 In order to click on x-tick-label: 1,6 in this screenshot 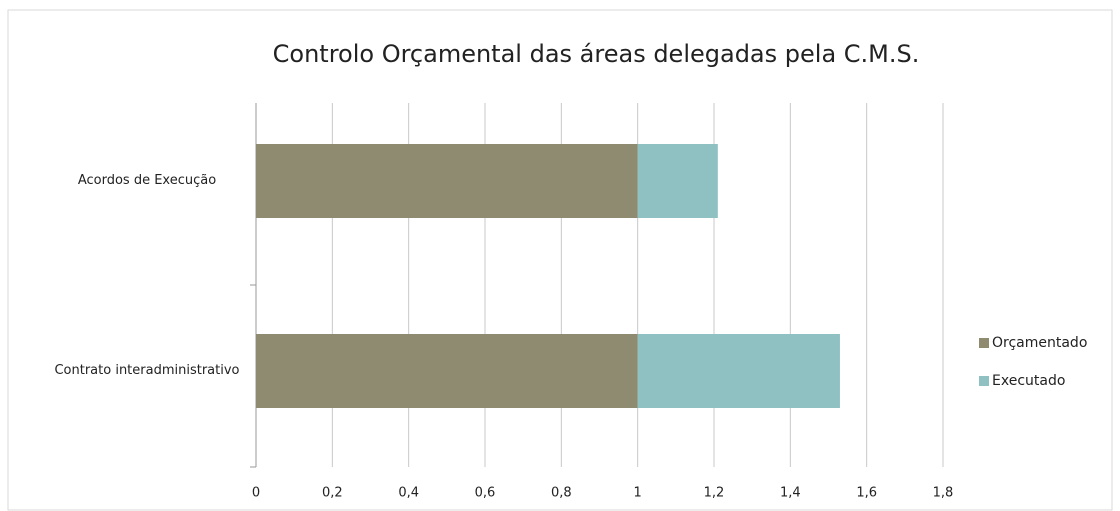, I will do `click(866, 493)`.